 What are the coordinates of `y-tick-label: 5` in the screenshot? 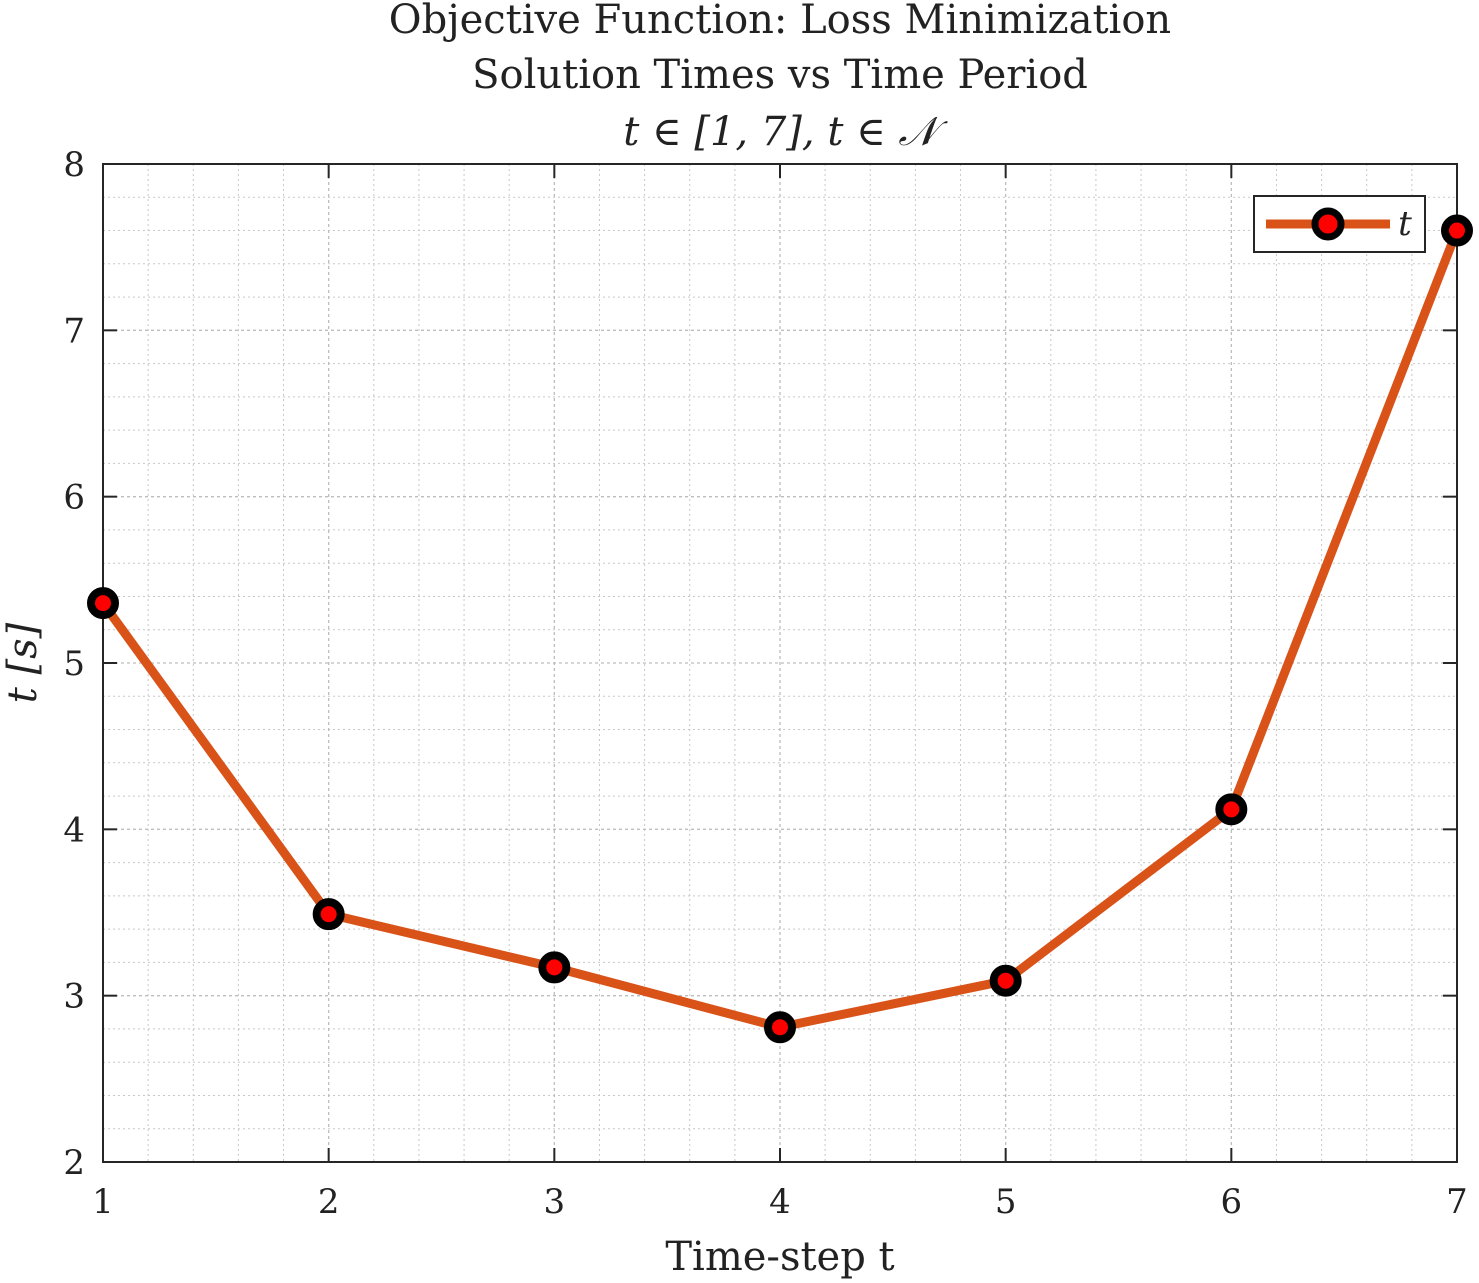 It's located at (74, 664).